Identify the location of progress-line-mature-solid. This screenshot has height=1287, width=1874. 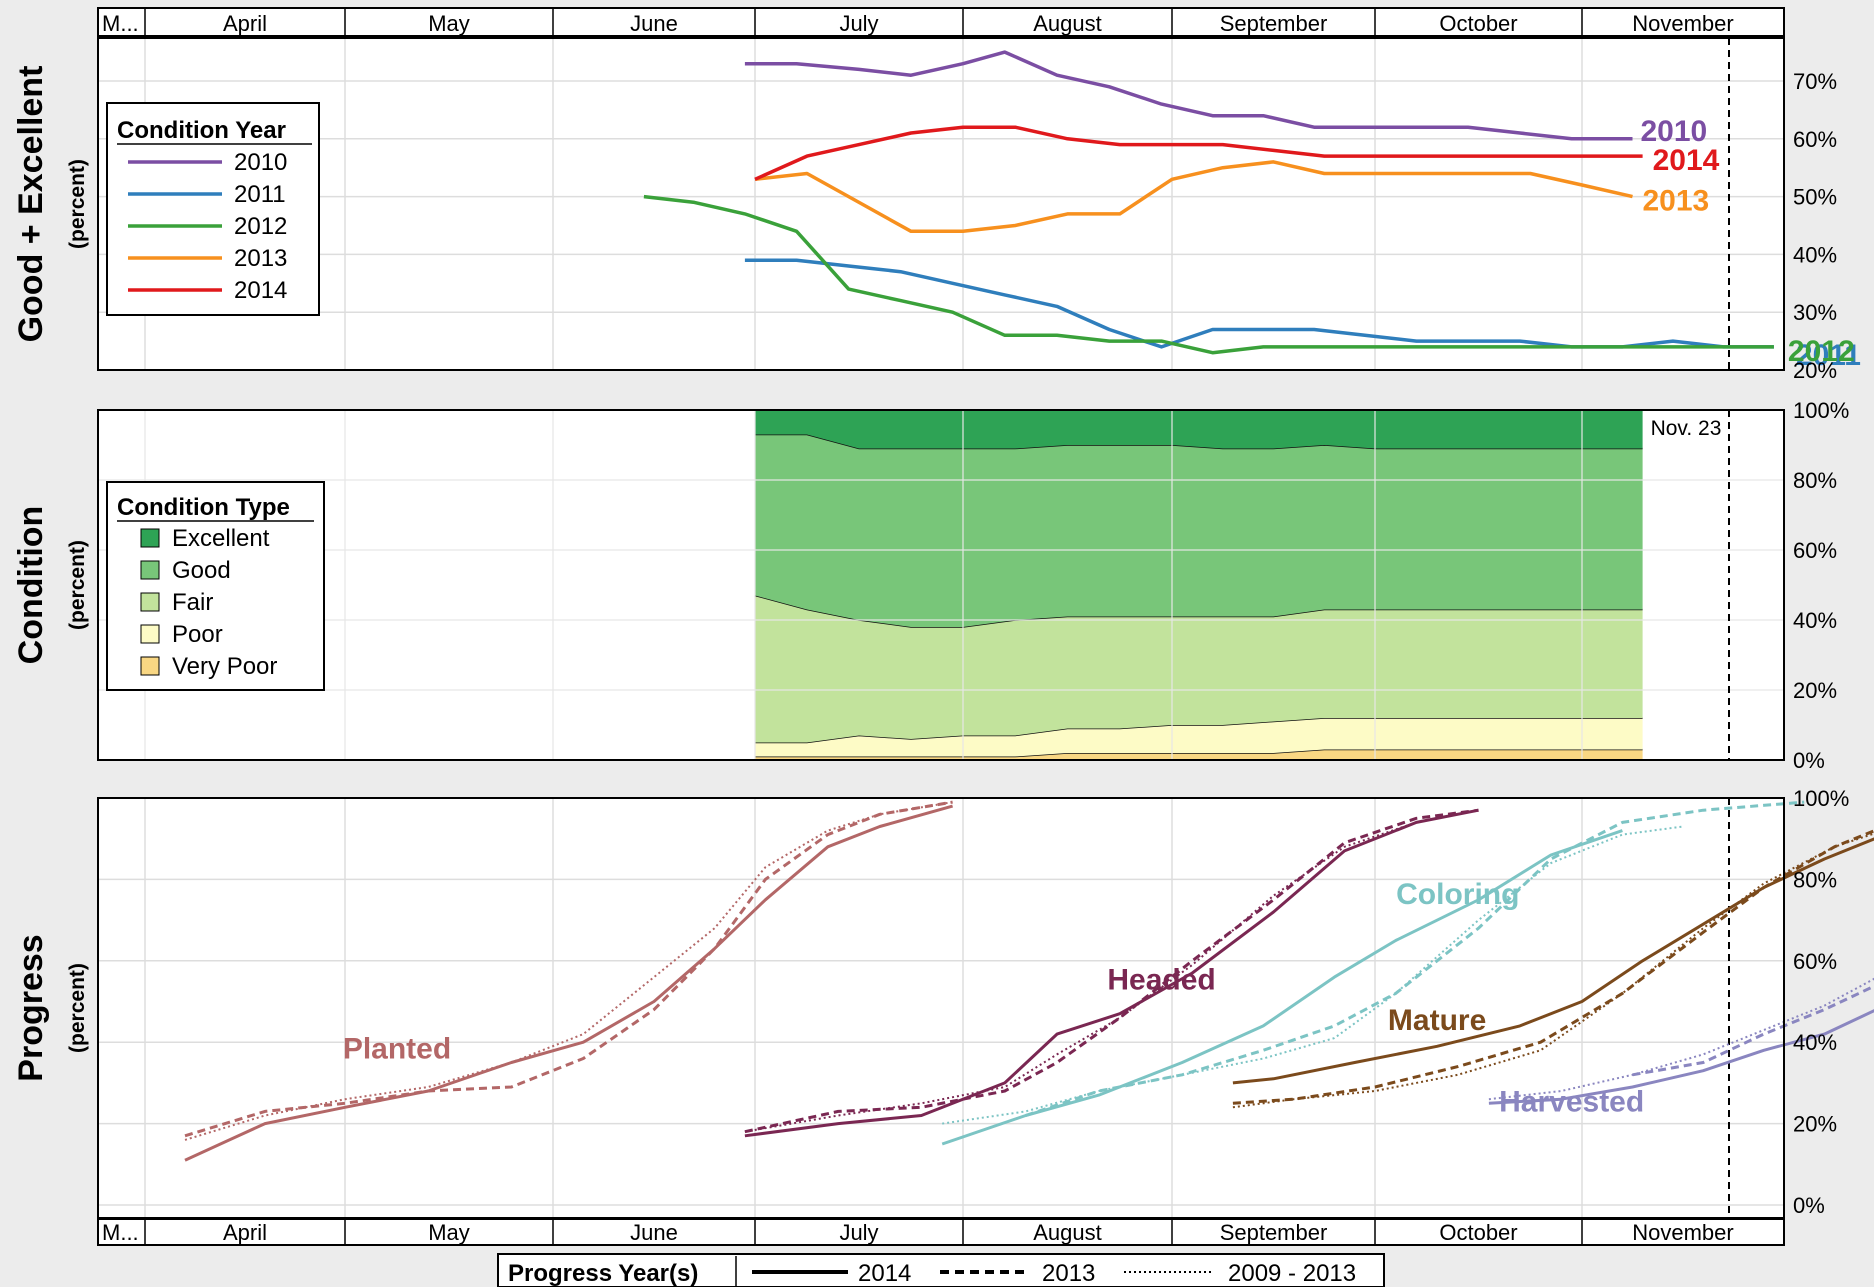
(1553, 961).